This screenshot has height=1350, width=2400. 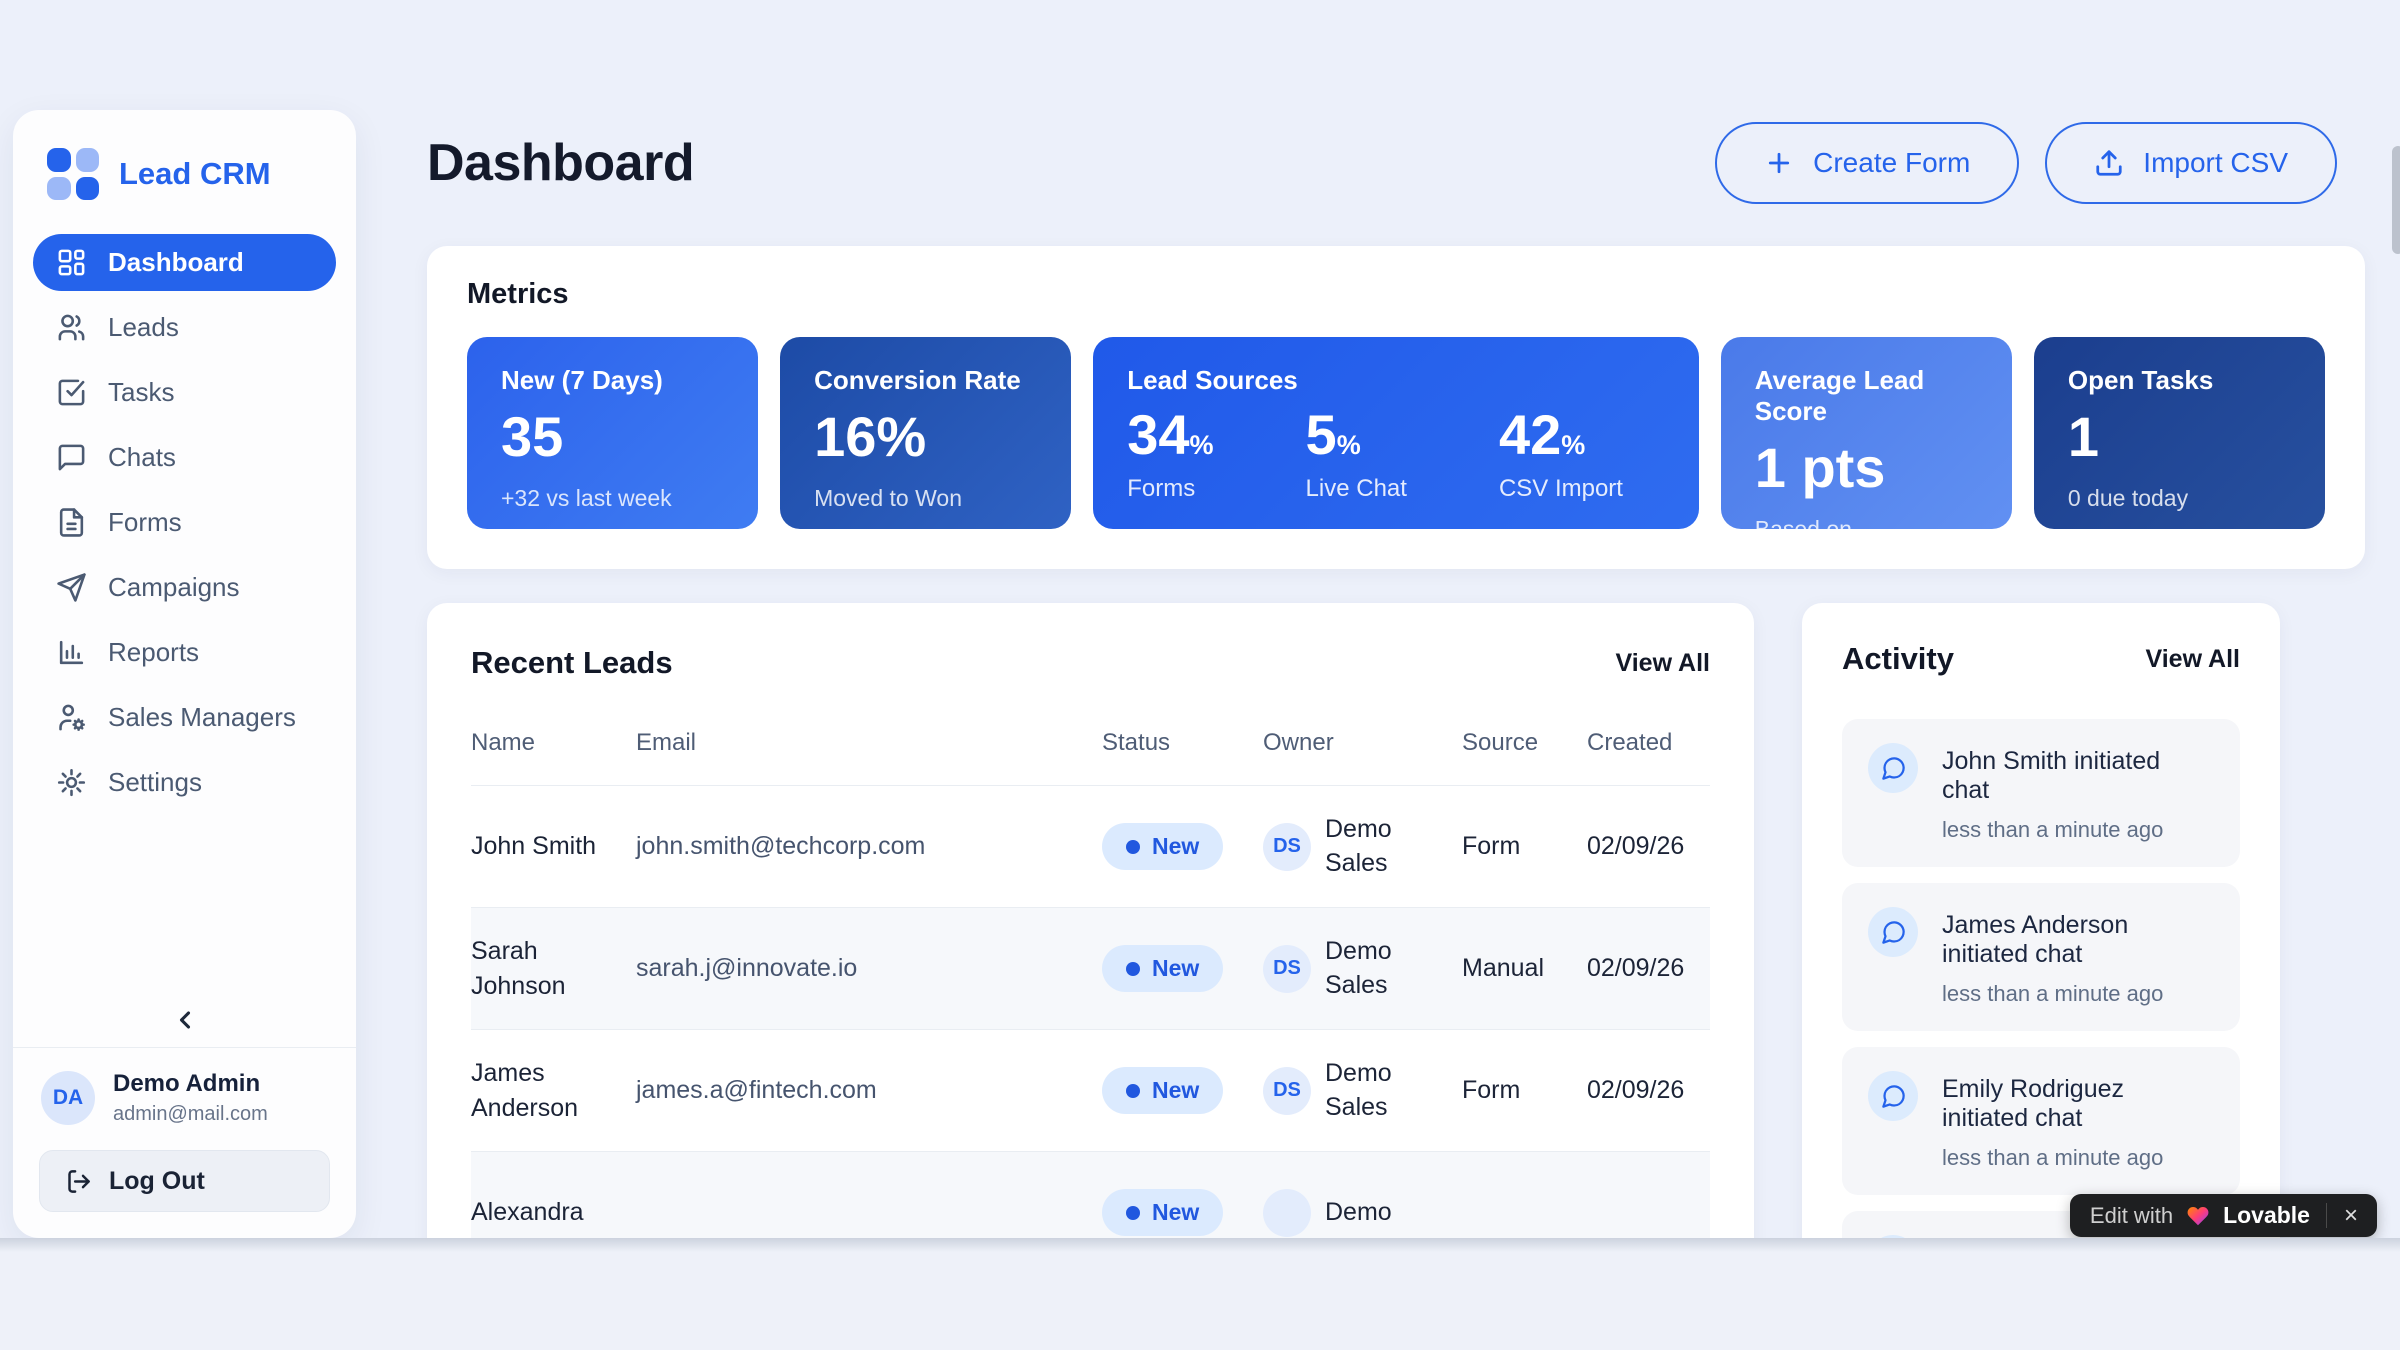 I want to click on column-created: Created, so click(x=1630, y=742).